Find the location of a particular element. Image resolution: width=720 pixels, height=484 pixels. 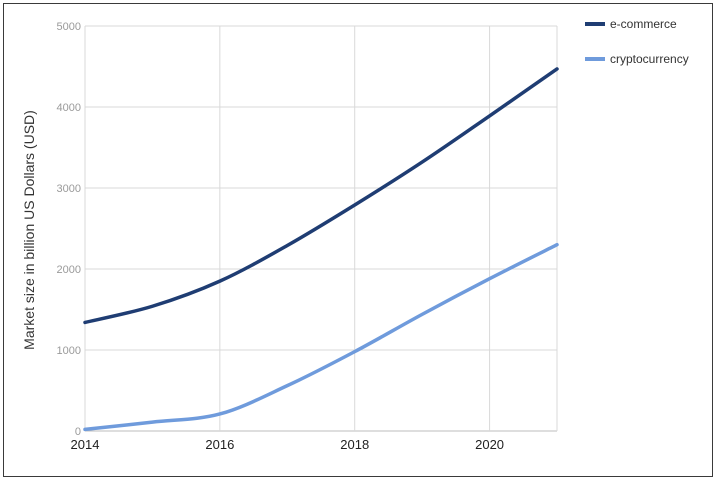

legend-label: cryptocurrency is located at coordinates (649, 59).